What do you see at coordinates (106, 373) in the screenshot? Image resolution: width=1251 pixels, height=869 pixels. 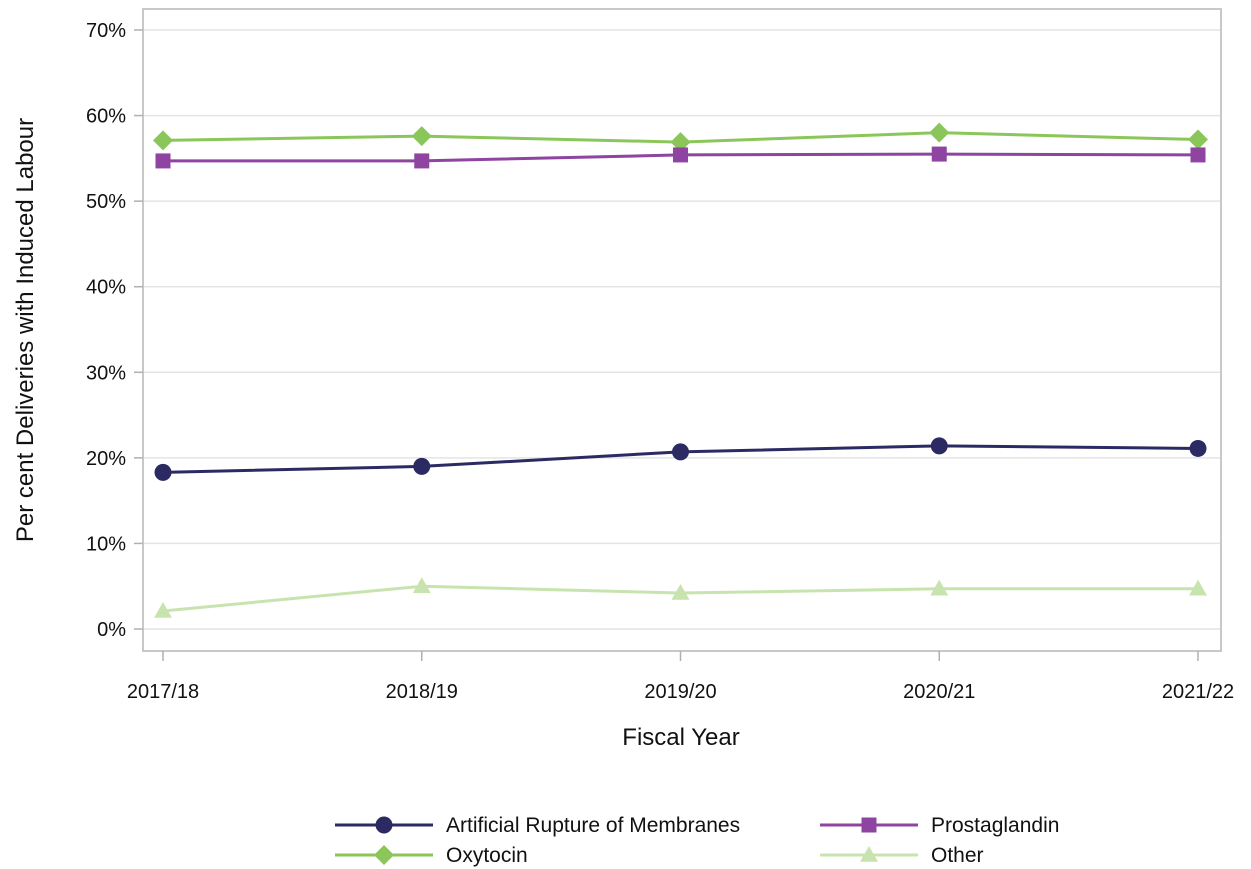 I see `y-tick-label: 30%` at bounding box center [106, 373].